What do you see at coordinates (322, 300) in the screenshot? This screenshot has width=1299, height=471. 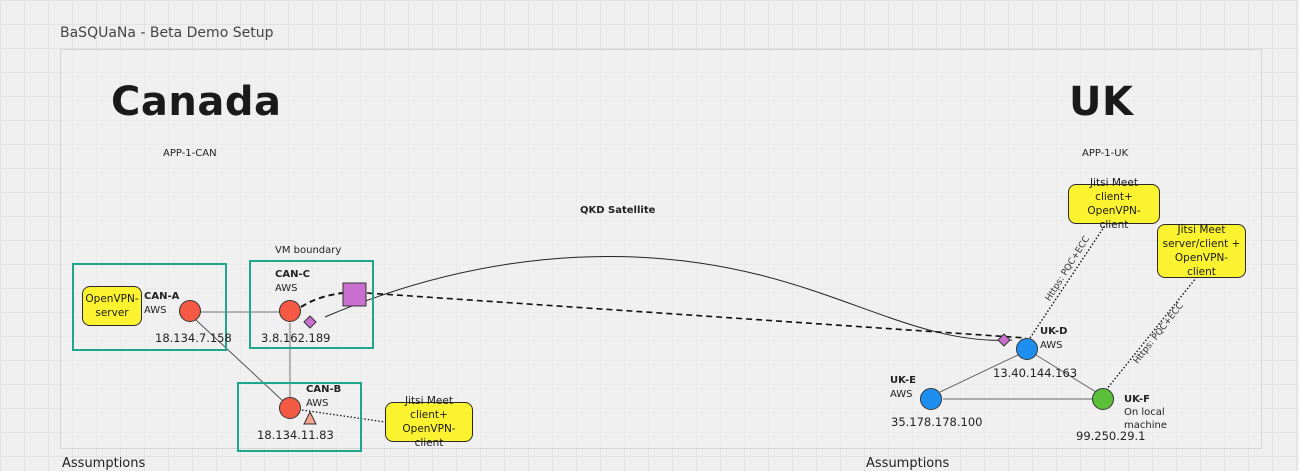 I see `edge-can-c-qkd-square` at bounding box center [322, 300].